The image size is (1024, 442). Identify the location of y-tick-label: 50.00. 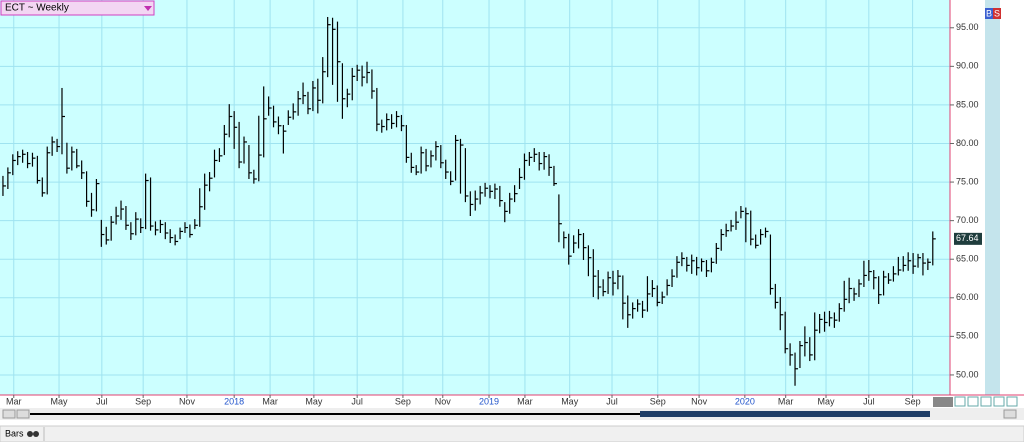
(967, 374).